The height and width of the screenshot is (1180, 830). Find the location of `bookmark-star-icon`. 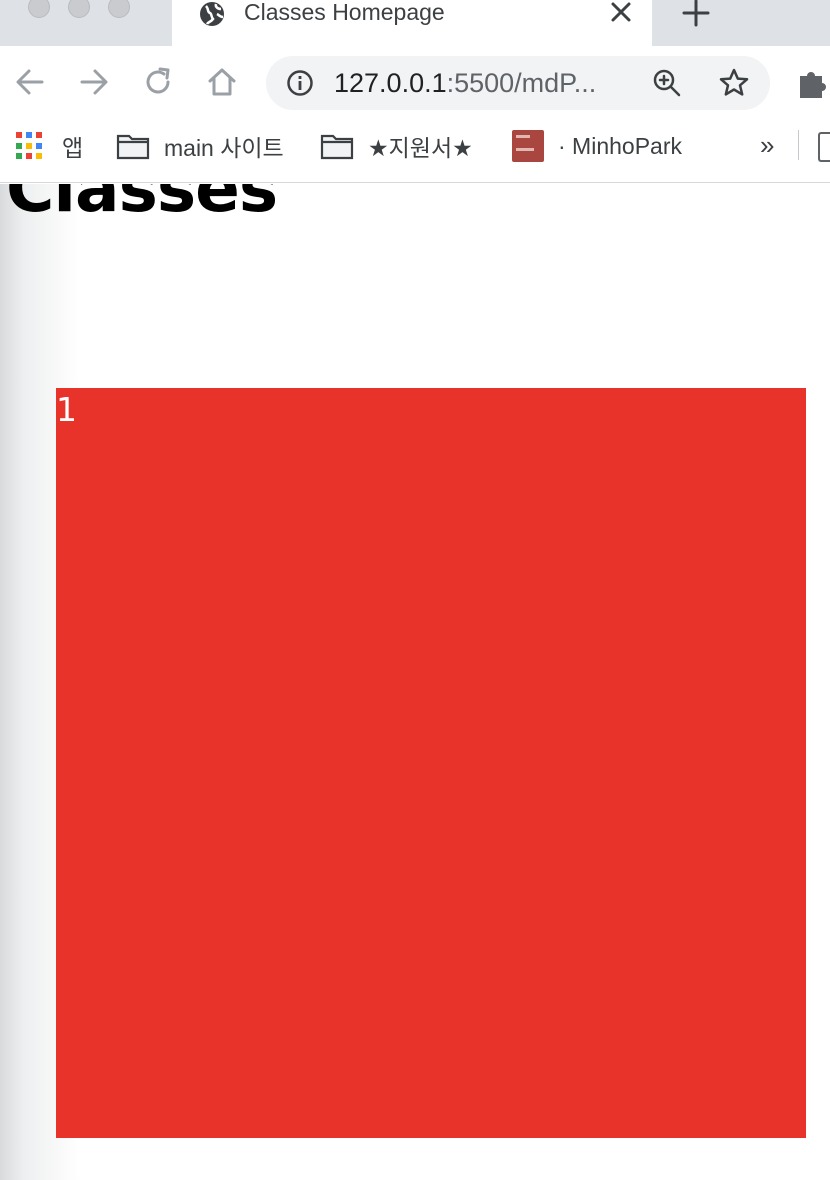

bookmark-star-icon is located at coordinates (734, 83).